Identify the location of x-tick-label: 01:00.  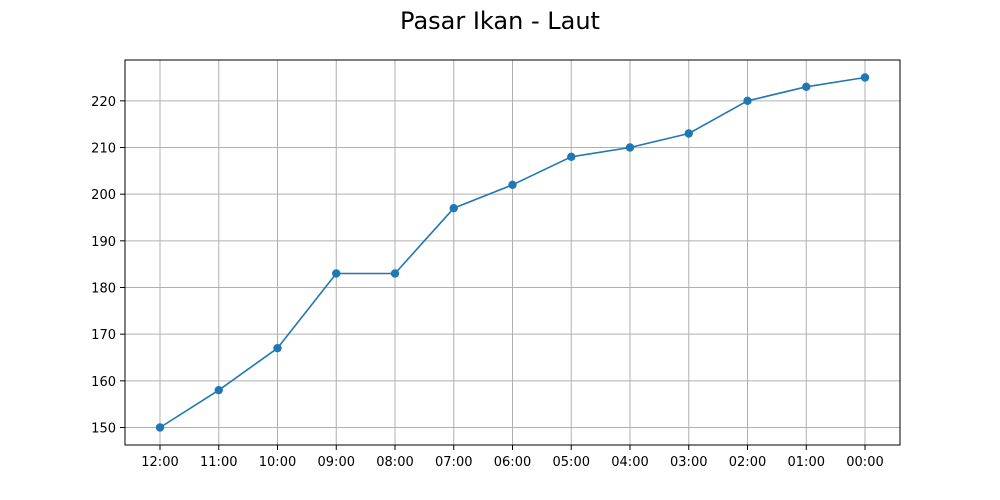
(806, 462).